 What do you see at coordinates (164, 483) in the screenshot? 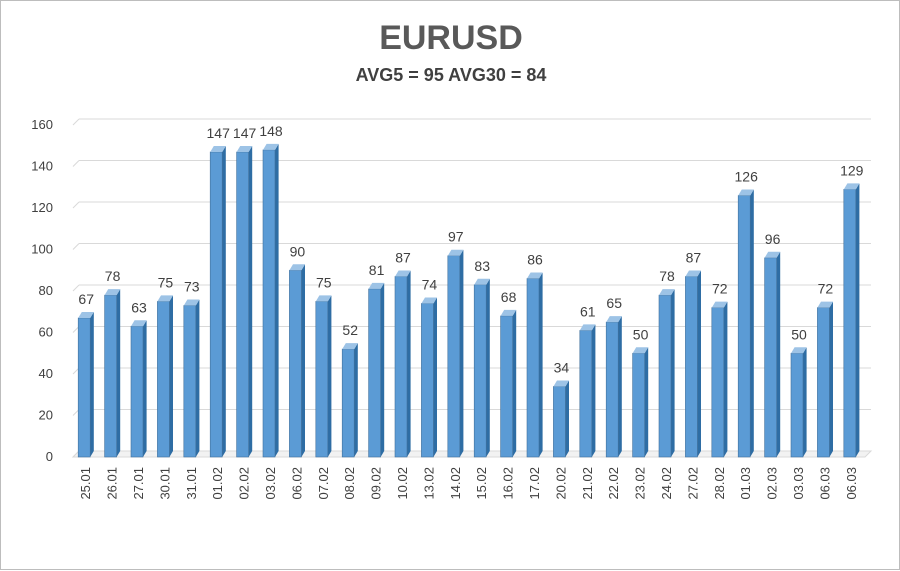
I see `x-tick-label: 30.01` at bounding box center [164, 483].